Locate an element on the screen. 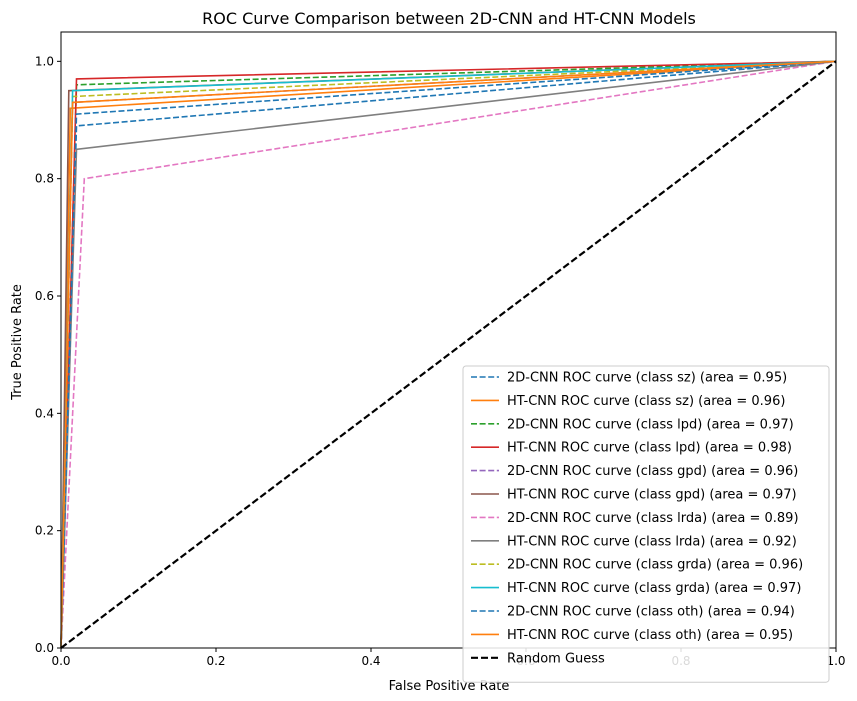  y-tick-label: 0.6 is located at coordinates (44, 296).